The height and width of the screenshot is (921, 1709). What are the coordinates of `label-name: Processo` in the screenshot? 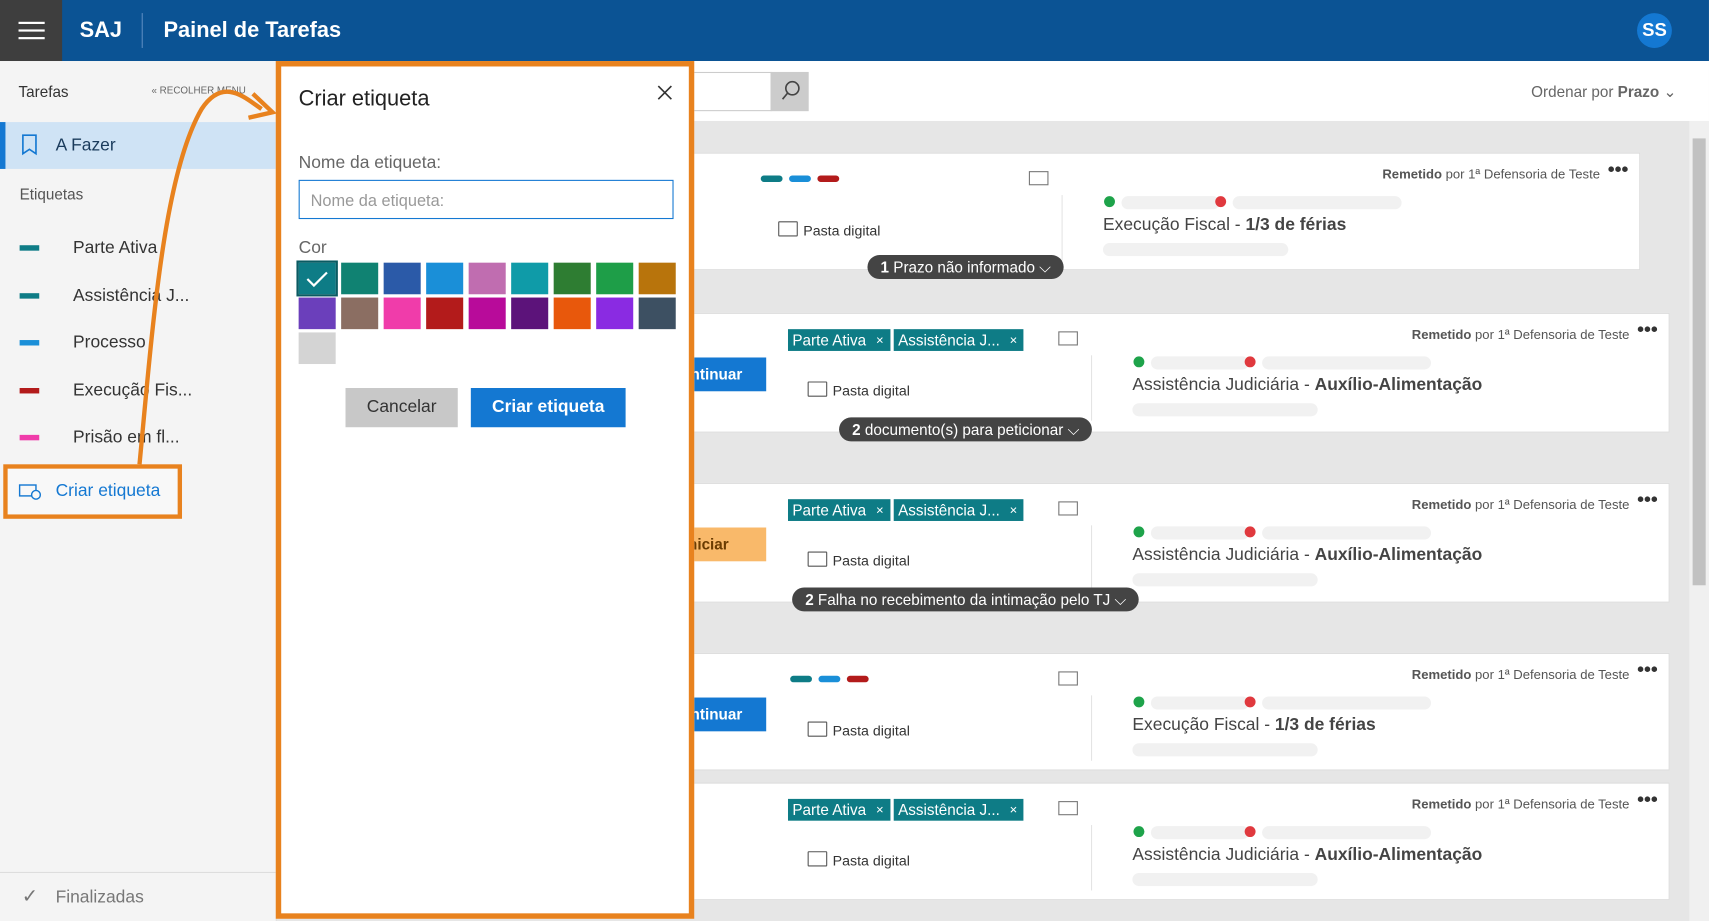 It's located at (109, 343).